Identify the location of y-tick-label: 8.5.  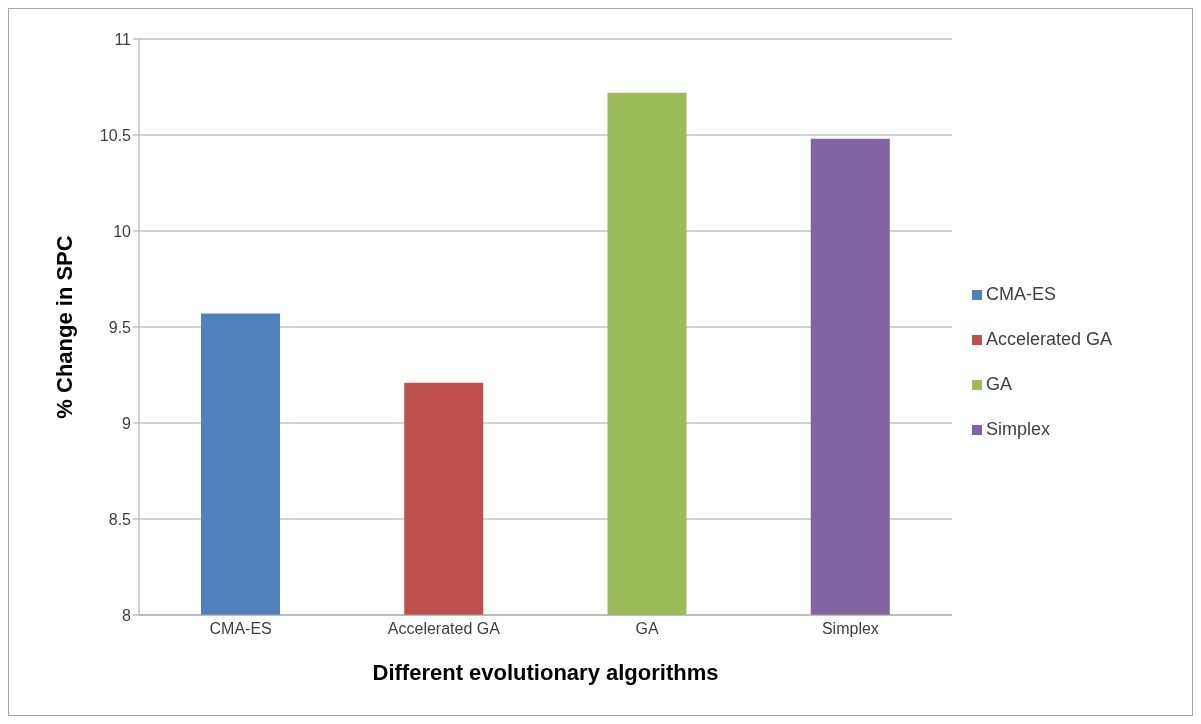
(120, 519).